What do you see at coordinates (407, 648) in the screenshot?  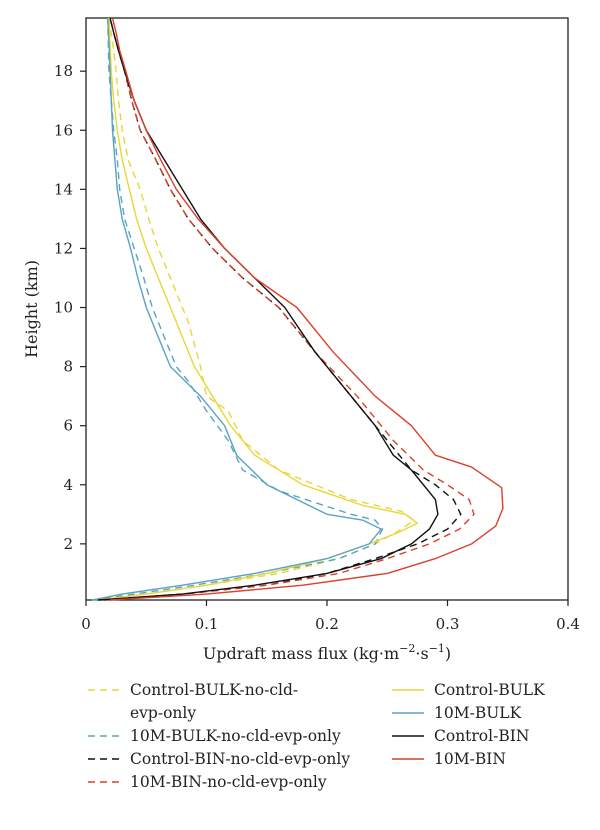 I see `x-axis-title-exp1: −2` at bounding box center [407, 648].